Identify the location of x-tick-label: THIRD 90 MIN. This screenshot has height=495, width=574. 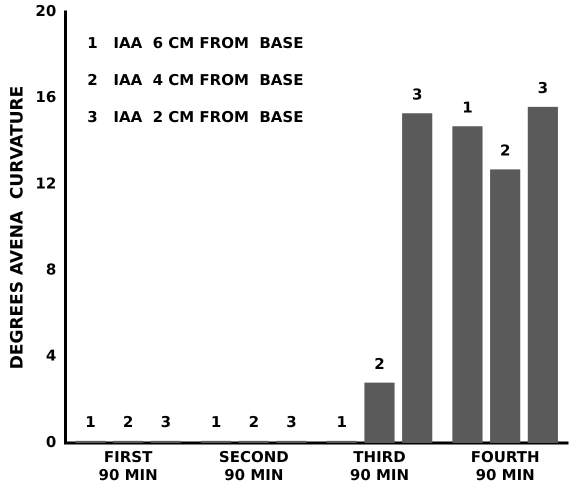
(380, 466).